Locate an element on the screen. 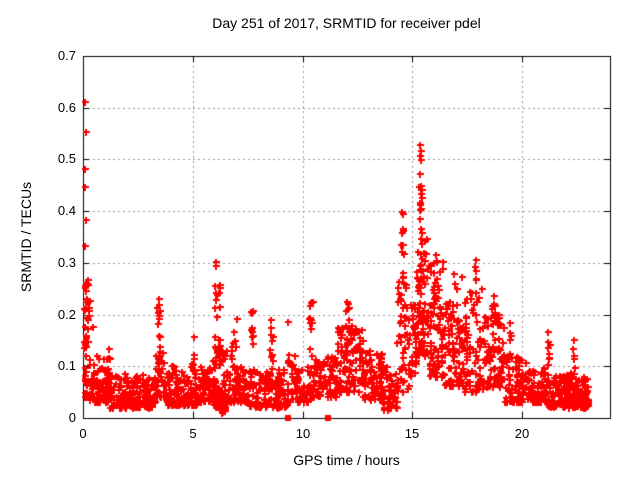  y-tick-label: 0.6 is located at coordinates (66, 107).